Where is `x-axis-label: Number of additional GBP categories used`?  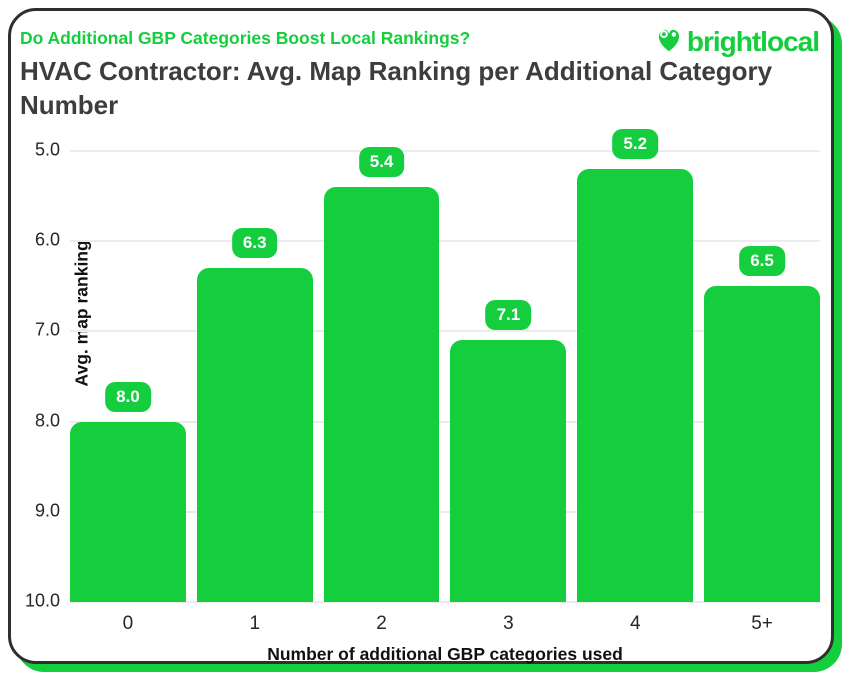 x-axis-label: Number of additional GBP categories used is located at coordinates (445, 654).